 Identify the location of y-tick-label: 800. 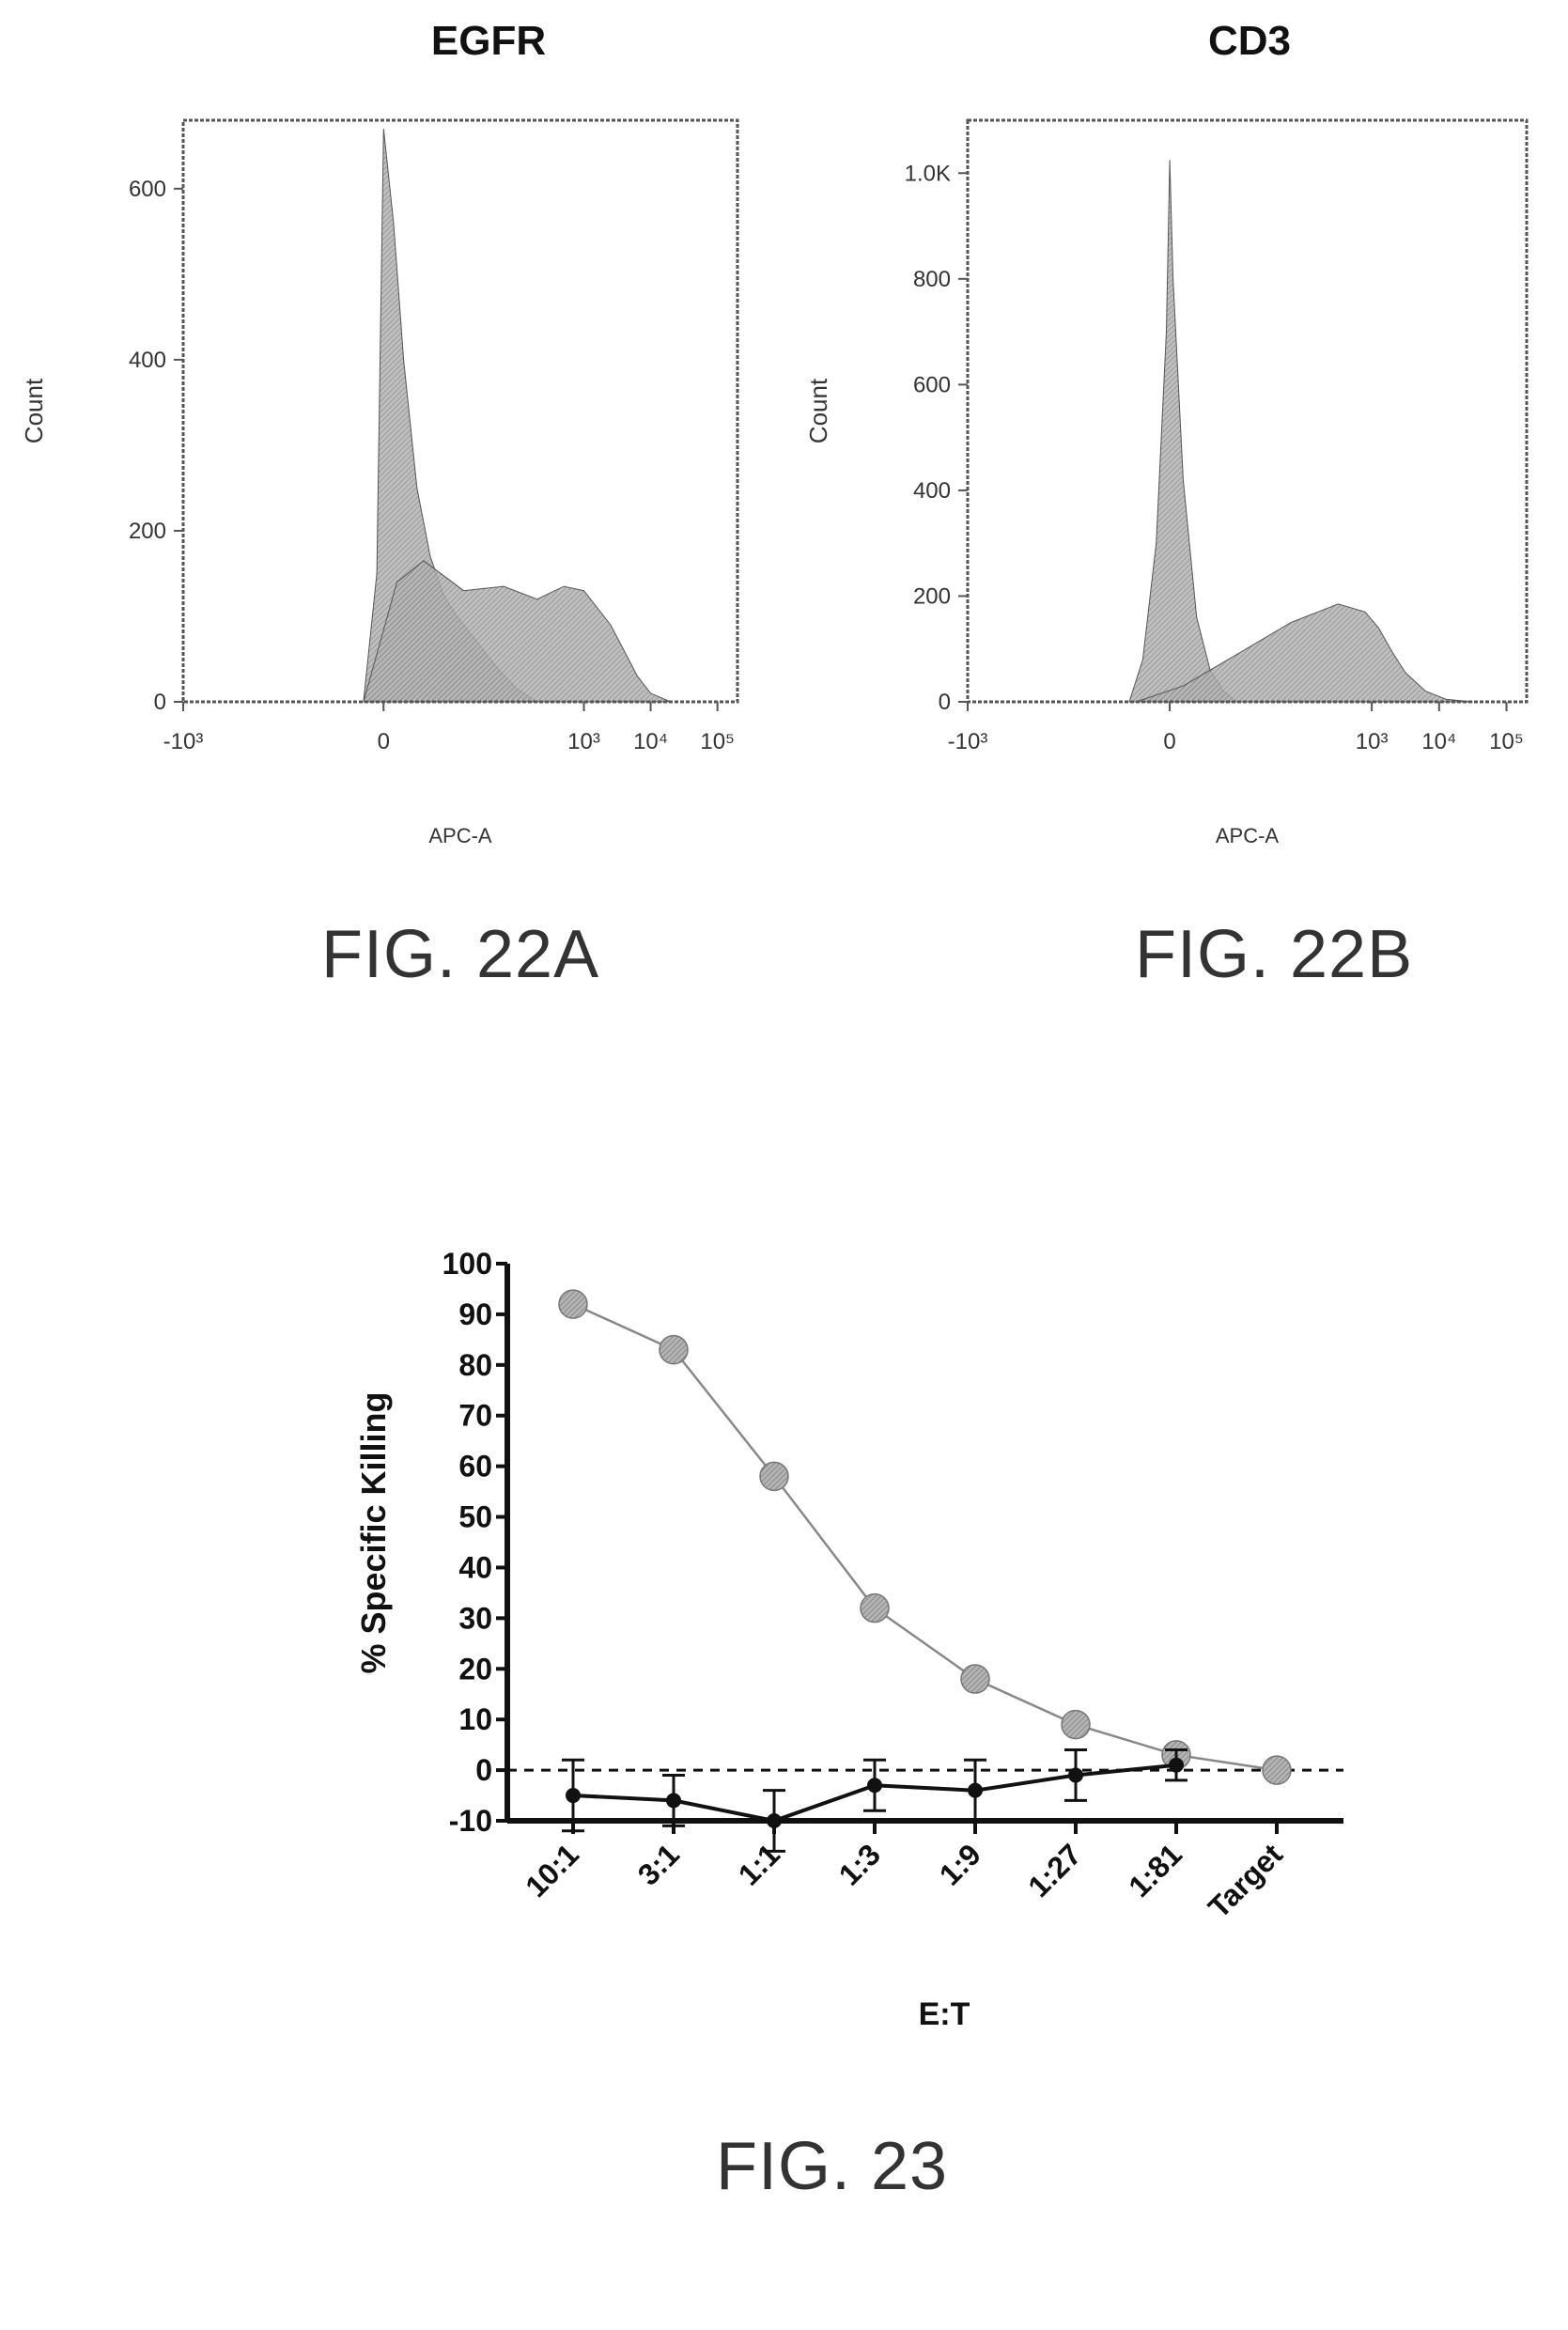
(932, 279).